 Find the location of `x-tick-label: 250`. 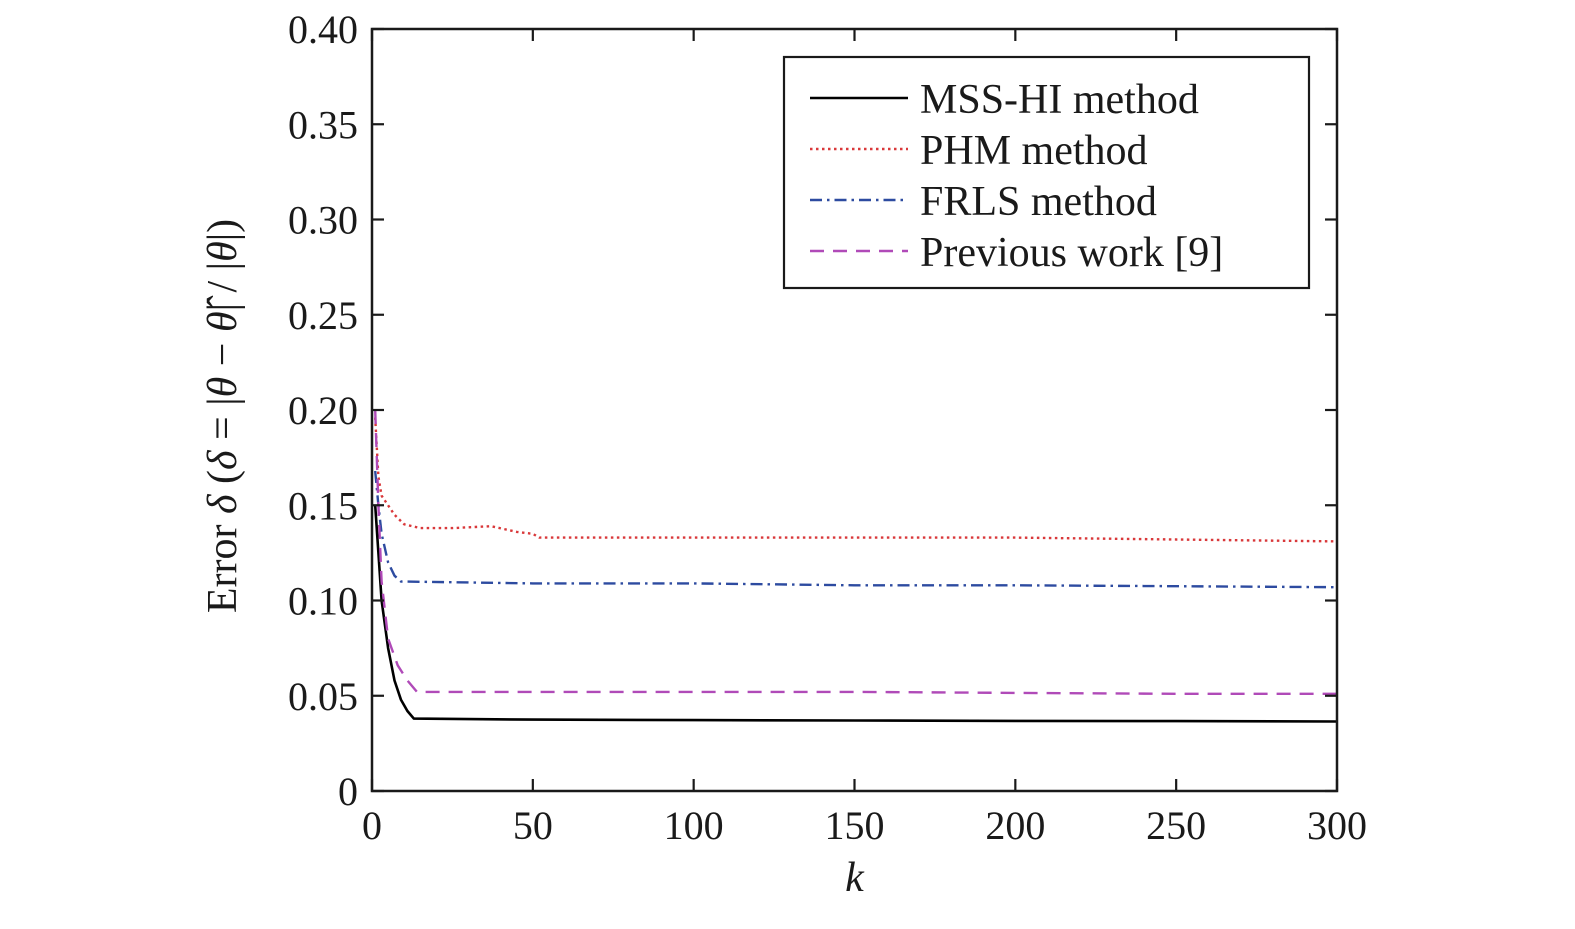

x-tick-label: 250 is located at coordinates (1176, 825).